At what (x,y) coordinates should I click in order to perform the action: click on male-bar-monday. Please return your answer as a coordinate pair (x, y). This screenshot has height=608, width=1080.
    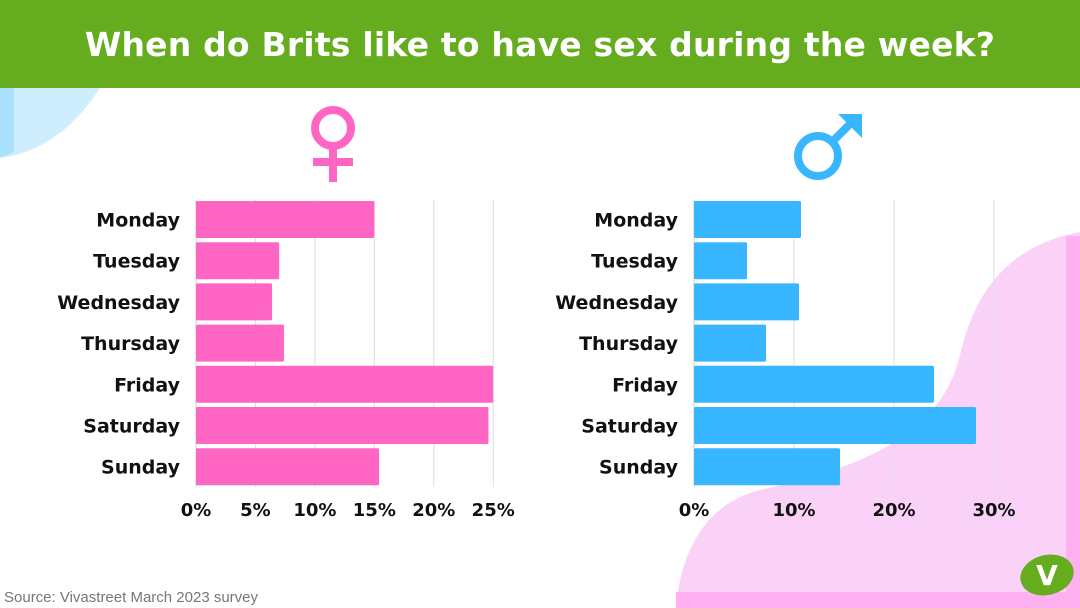
    Looking at the image, I should click on (747, 219).